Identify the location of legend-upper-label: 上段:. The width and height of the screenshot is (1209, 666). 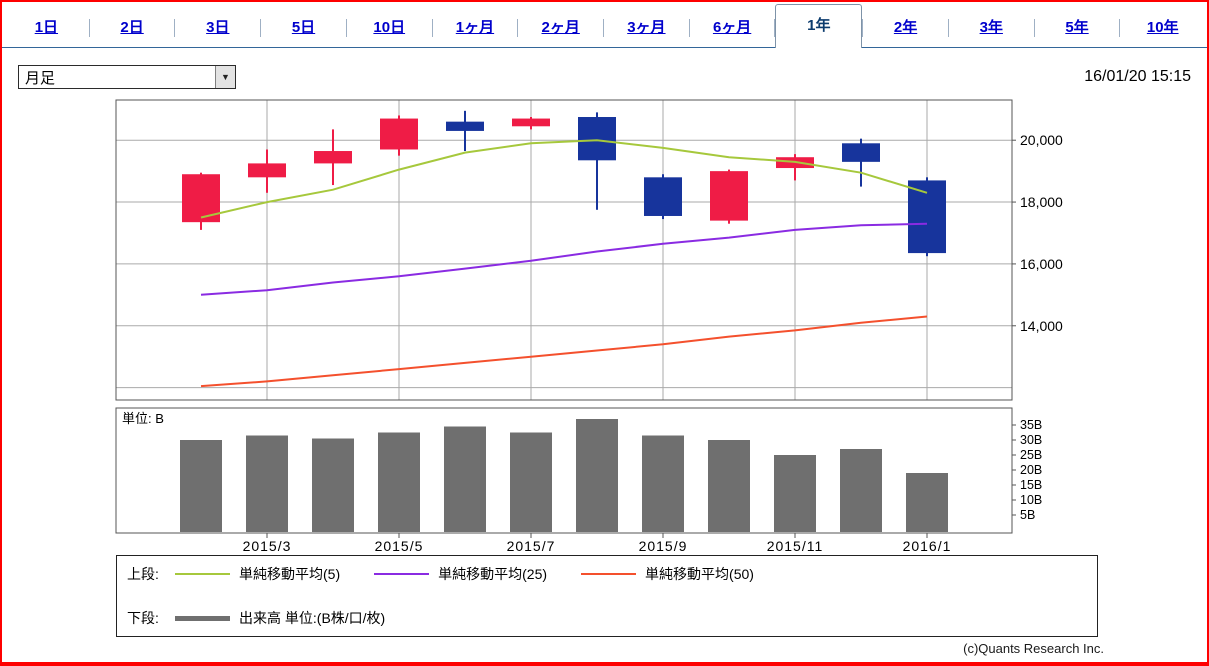
(143, 574).